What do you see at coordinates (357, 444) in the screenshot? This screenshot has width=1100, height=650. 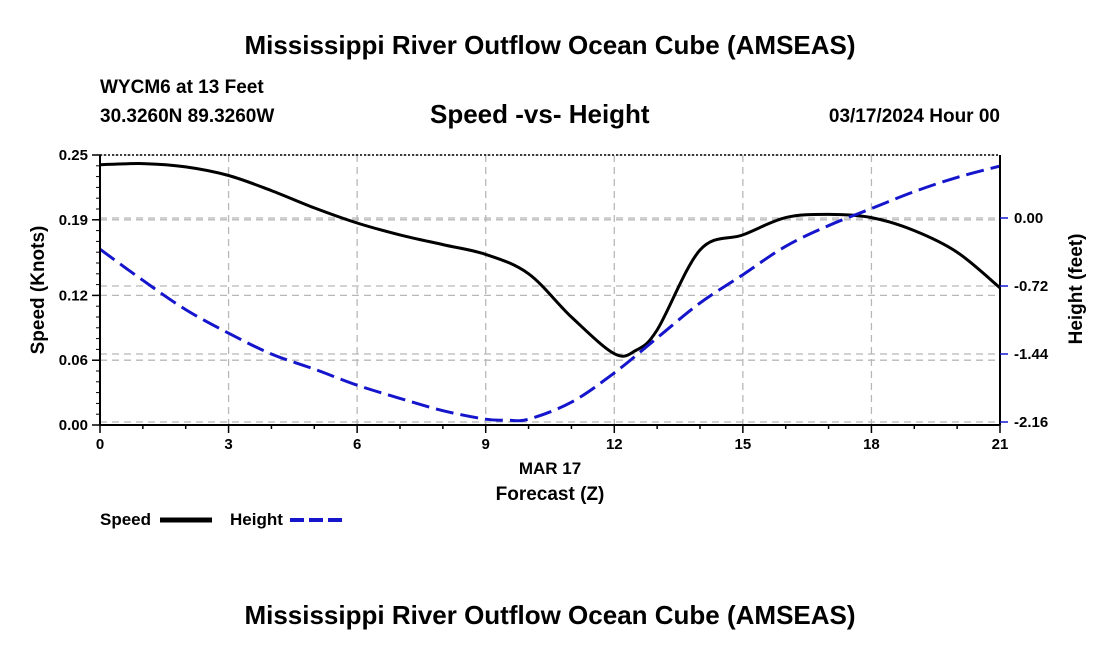 I see `x-tick-label: 6` at bounding box center [357, 444].